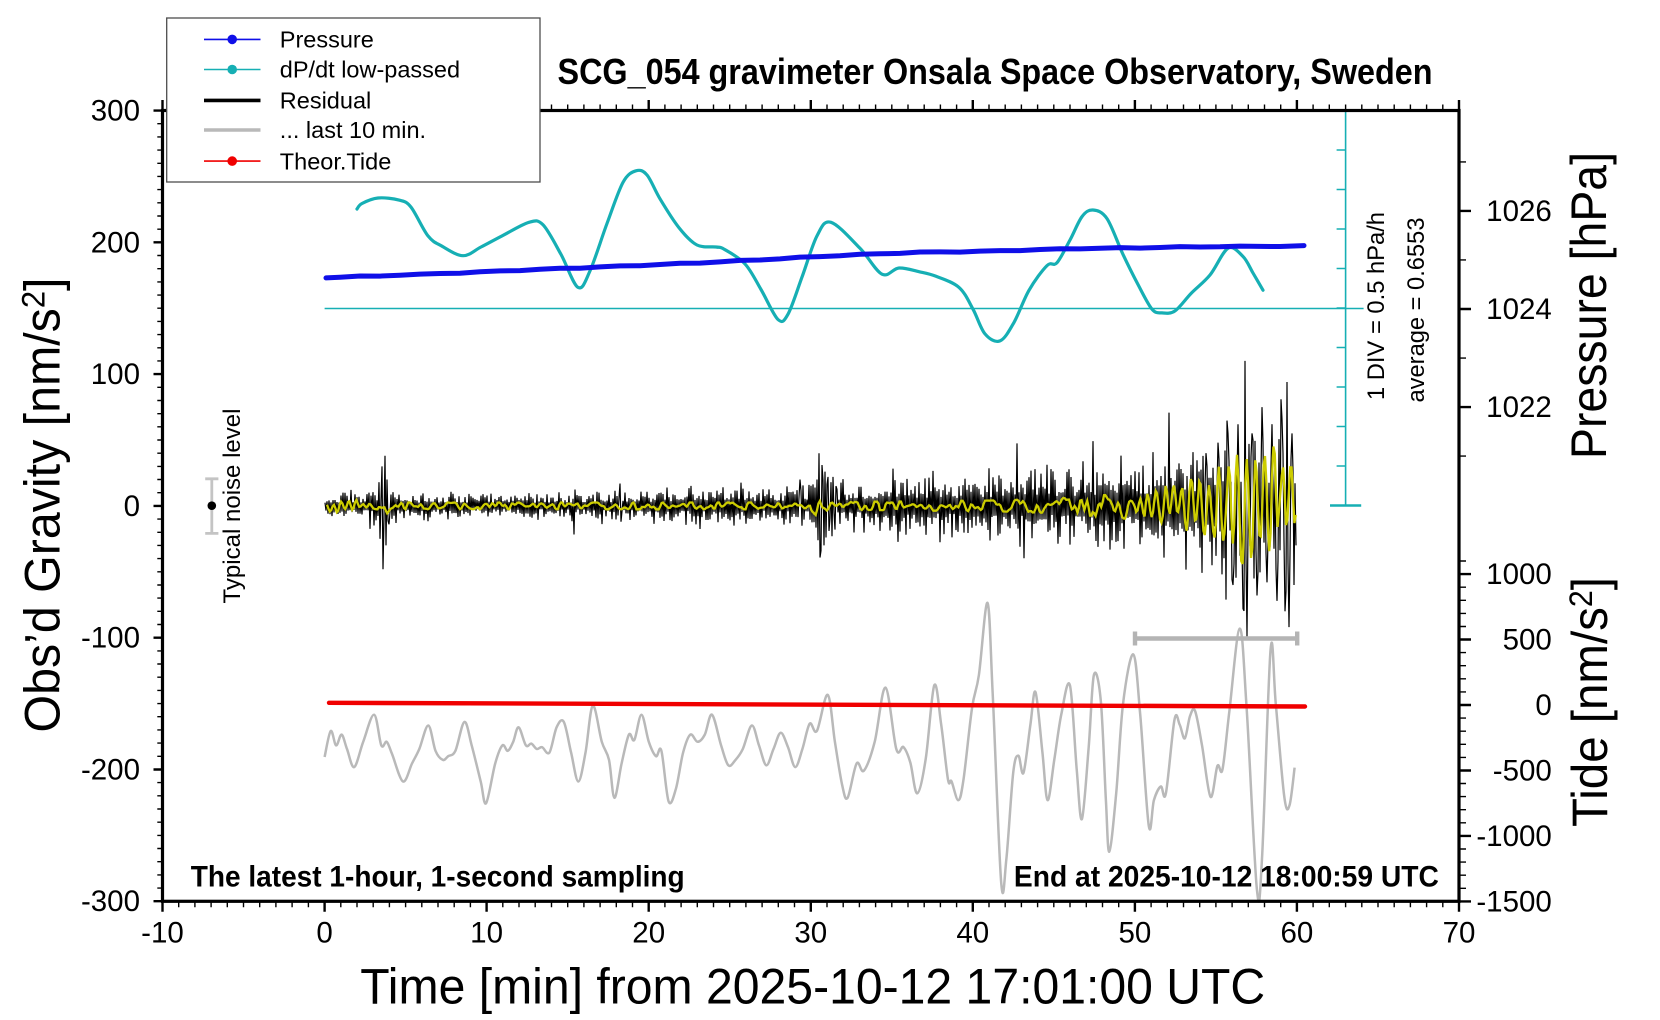 The width and height of the screenshot is (1660, 1020). What do you see at coordinates (1589, 305) in the screenshot?
I see `svg-text: Pressure [hPa]` at bounding box center [1589, 305].